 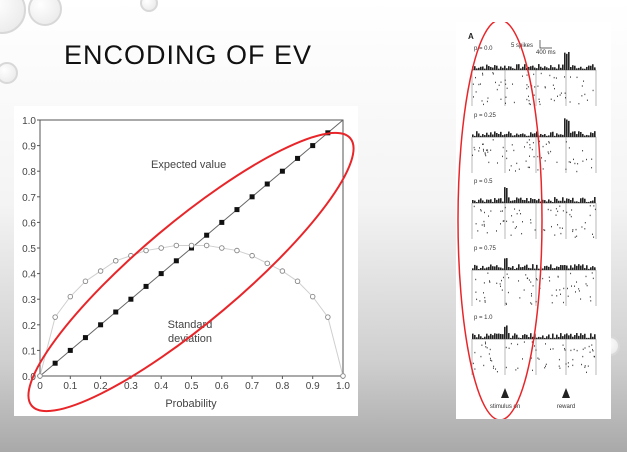 I want to click on raster-row: p = 0.75, so click(x=534, y=276).